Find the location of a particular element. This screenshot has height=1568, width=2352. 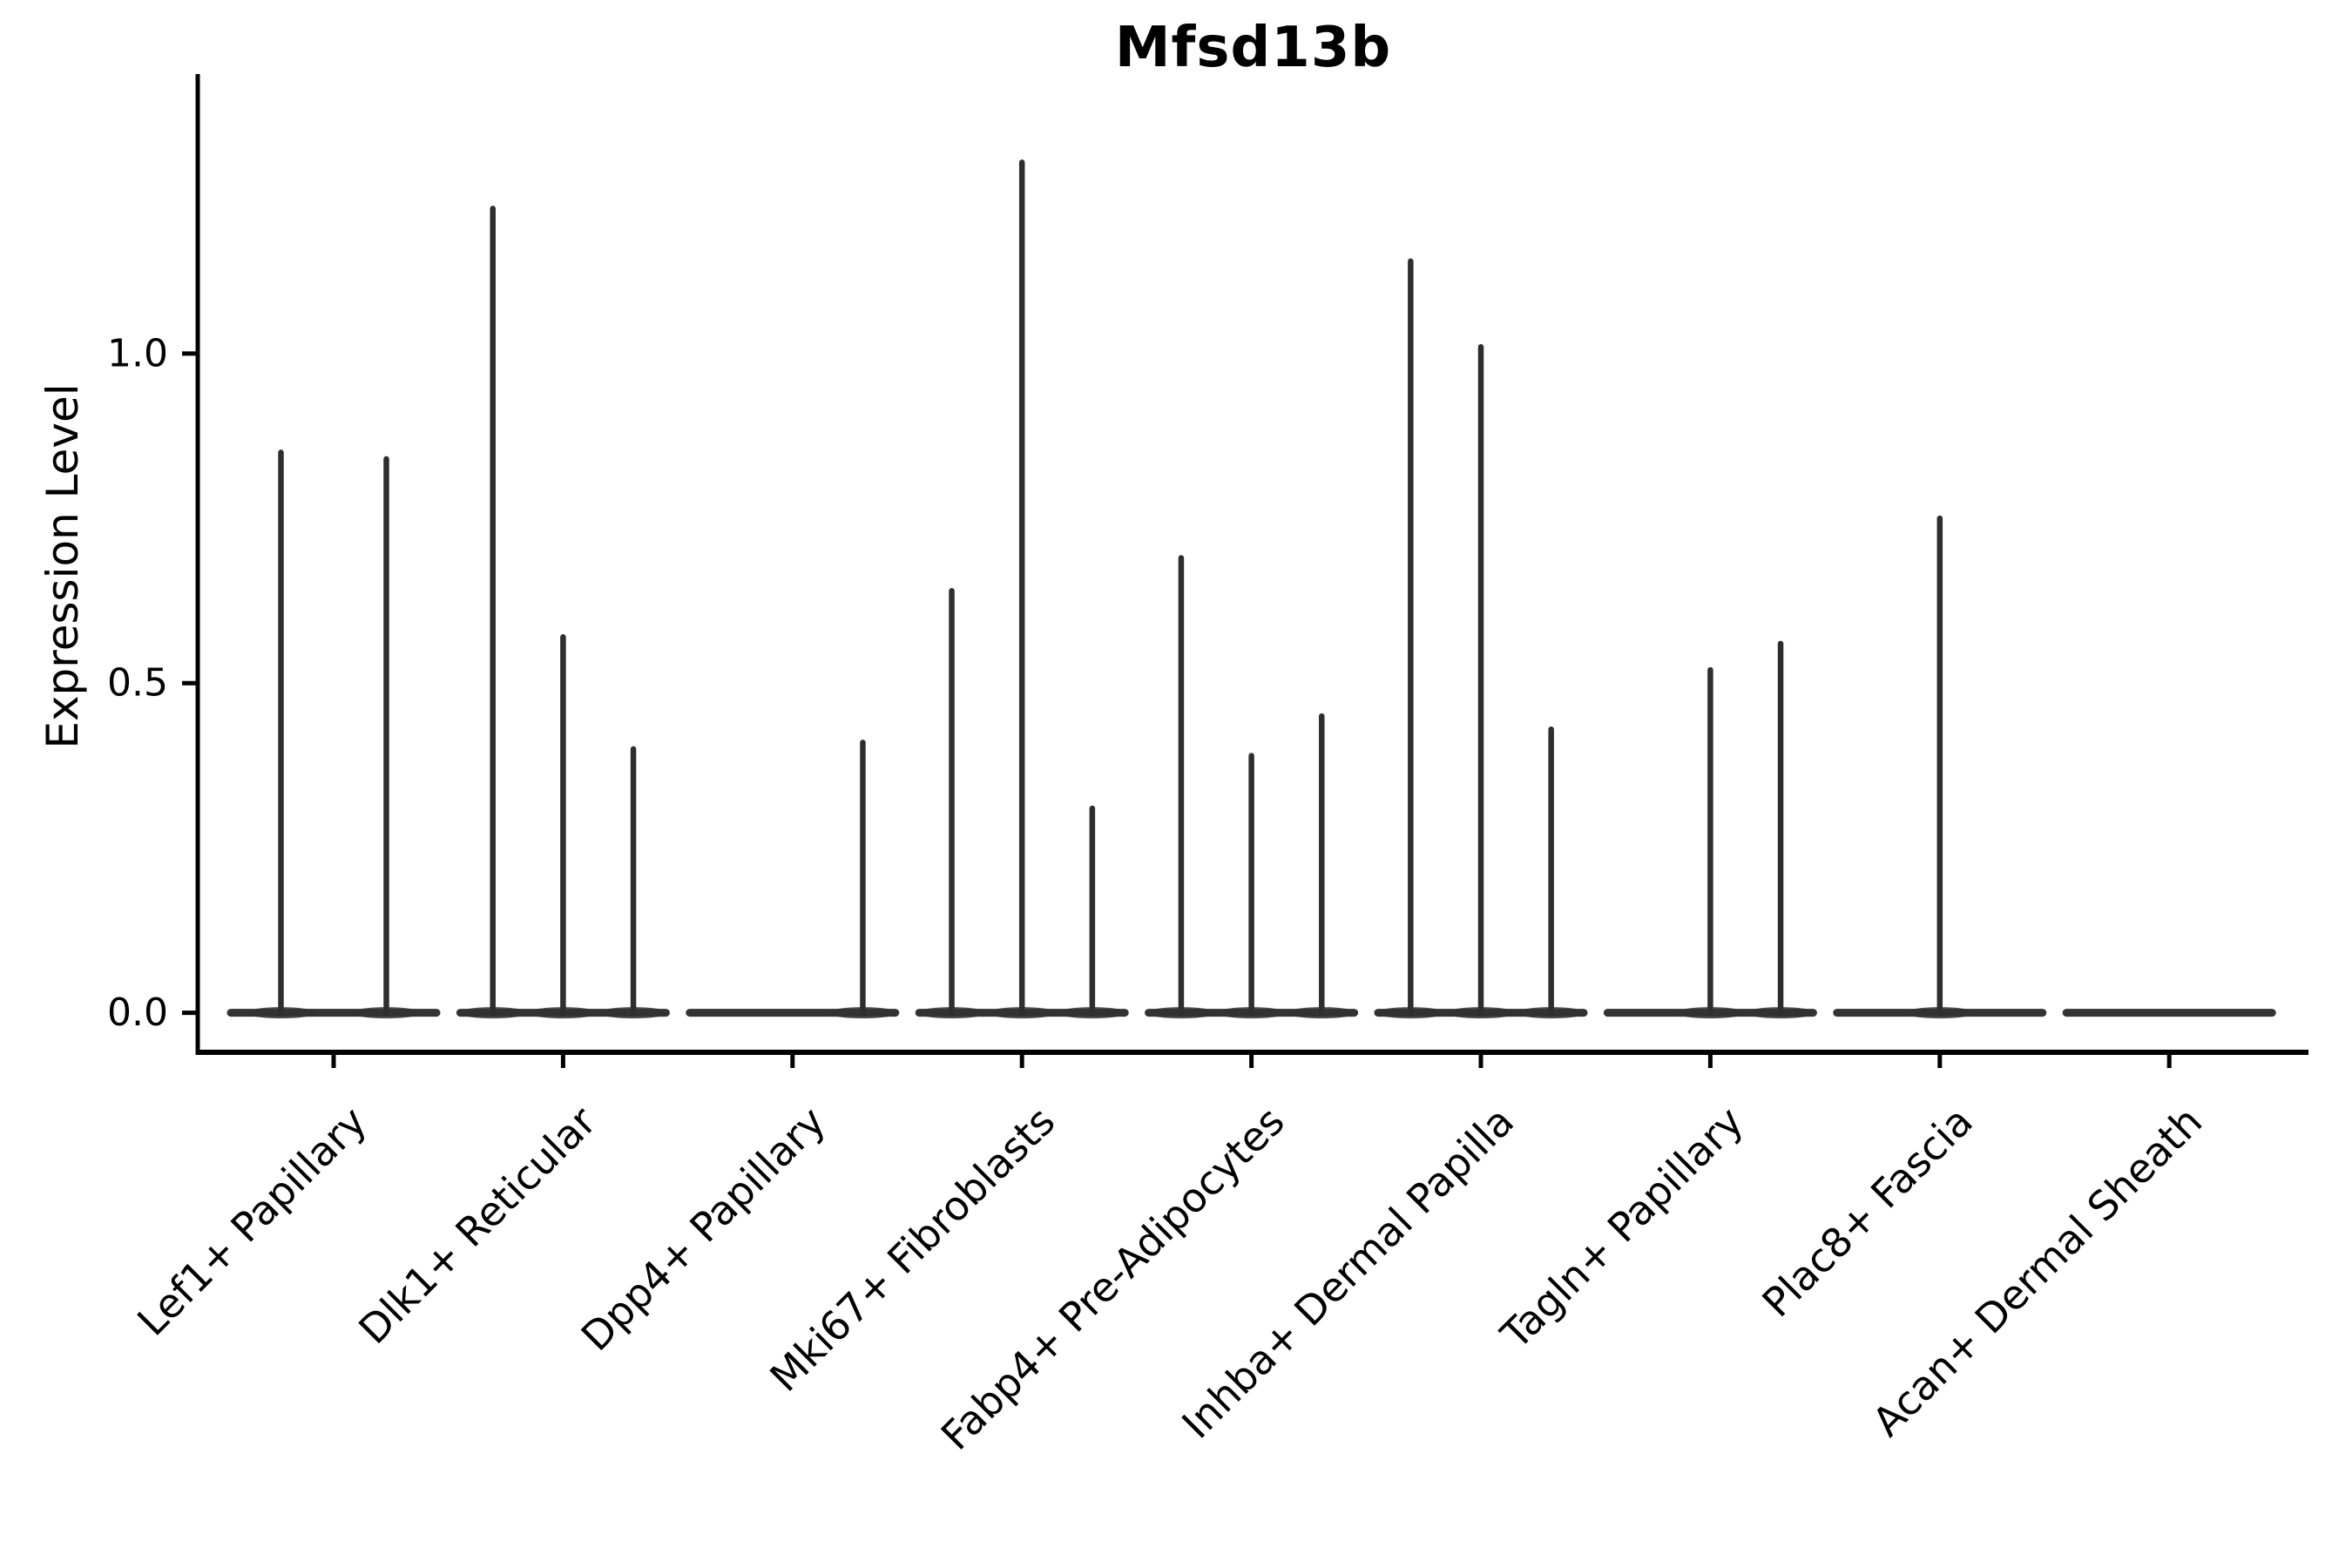

y-tick-label: 0.0 is located at coordinates (137, 1013).